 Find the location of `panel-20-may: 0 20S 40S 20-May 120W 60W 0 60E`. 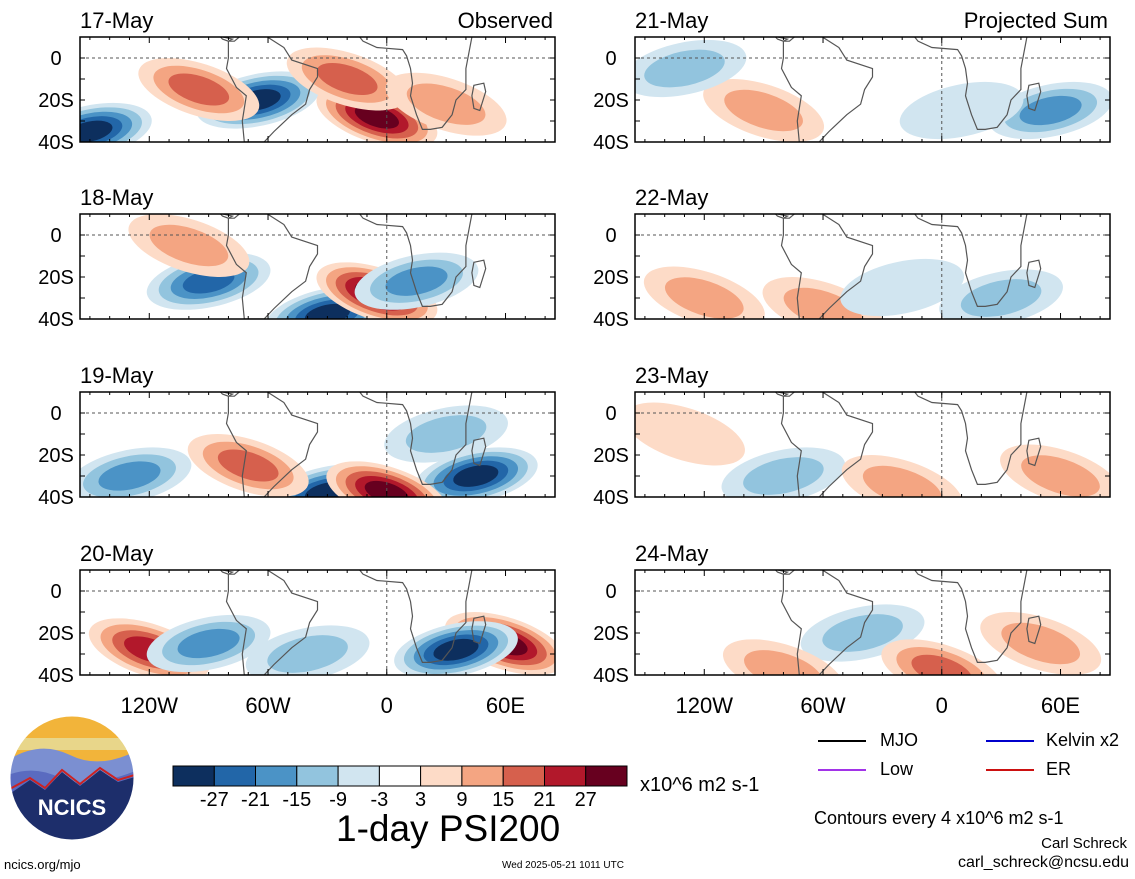

panel-20-may: 0 20S 40S 20-May 120W 60W 0 60E is located at coordinates (297, 629).